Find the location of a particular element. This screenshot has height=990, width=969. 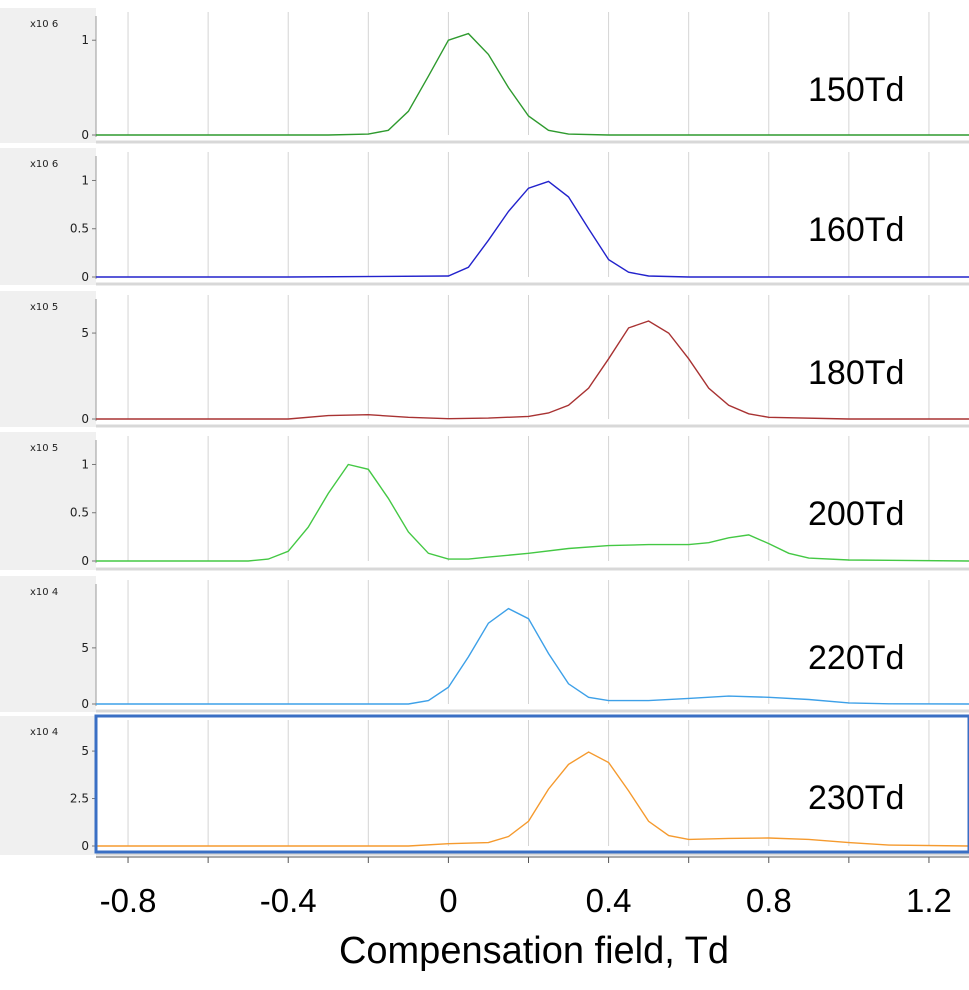

series-line-230Td is located at coordinates (532, 799).